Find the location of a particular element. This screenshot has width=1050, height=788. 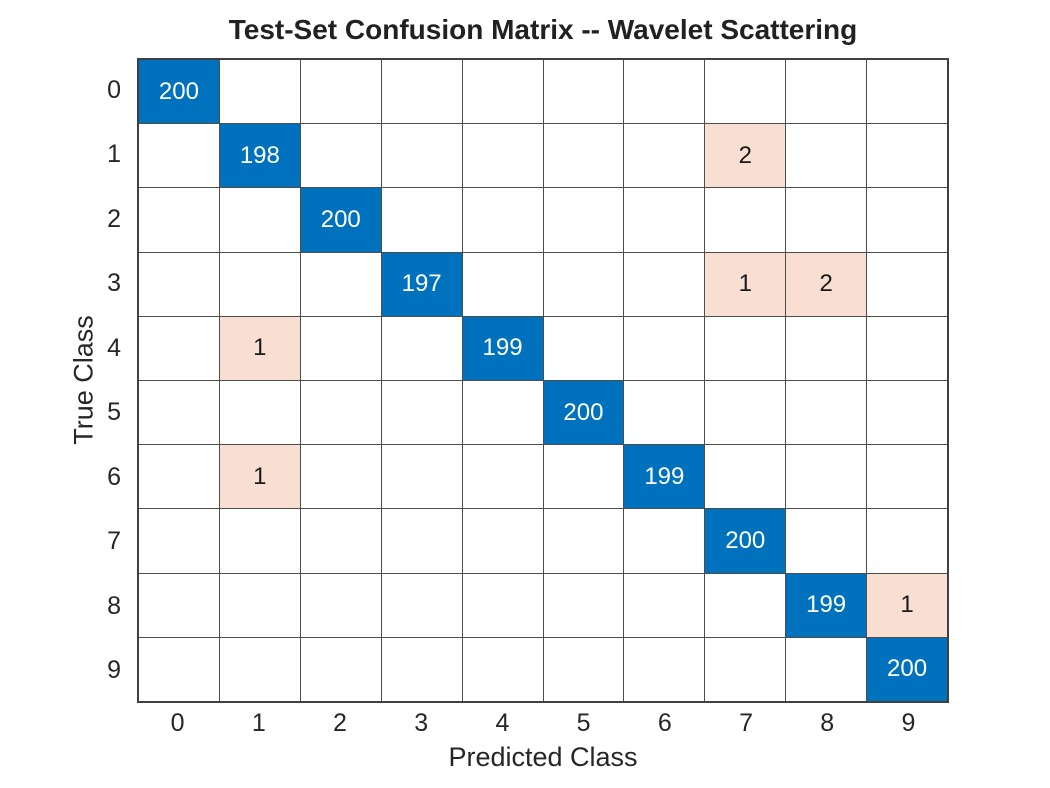

y-tick-label: 7 is located at coordinates (114, 541).